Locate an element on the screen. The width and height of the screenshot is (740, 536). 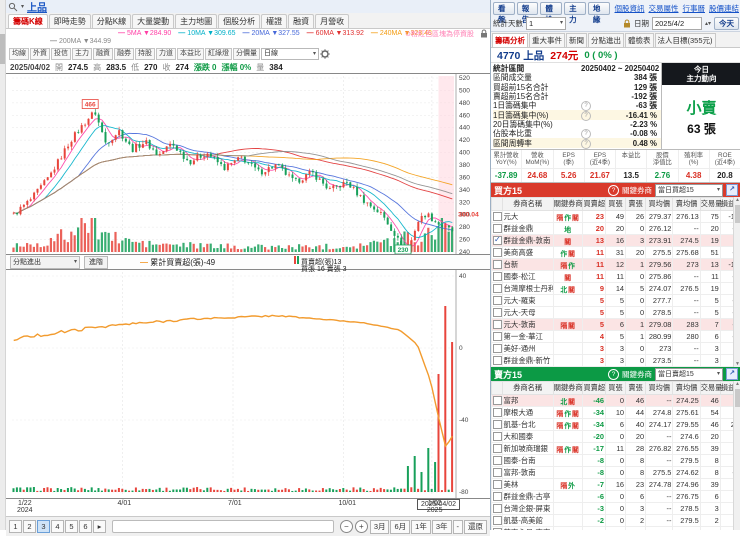
rp-button-看盤: 看盤 is located at coordinates (504, 8).